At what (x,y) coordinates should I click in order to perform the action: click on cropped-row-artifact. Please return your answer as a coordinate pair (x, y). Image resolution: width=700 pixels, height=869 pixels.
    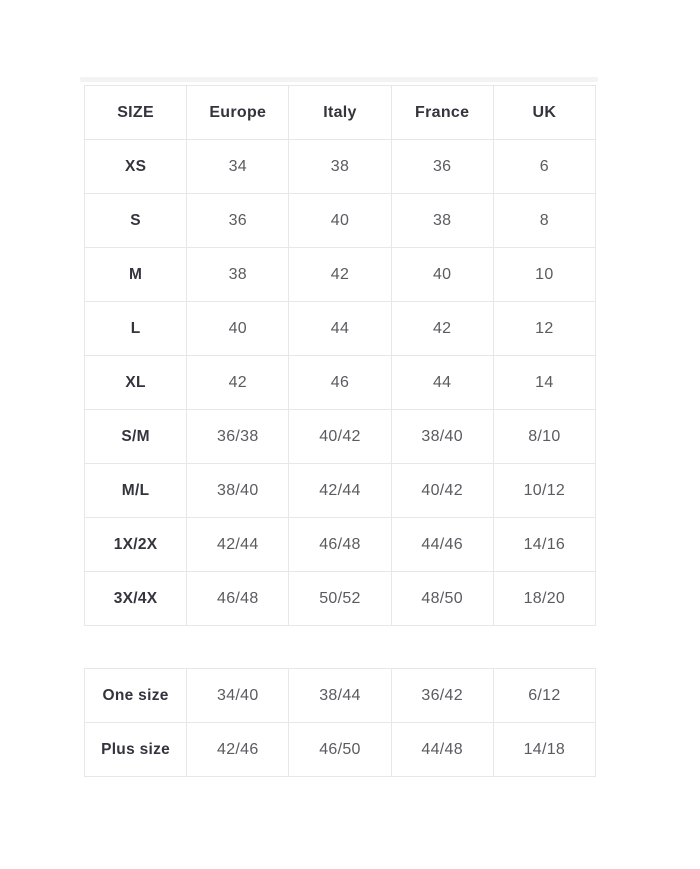
    Looking at the image, I should click on (339, 79).